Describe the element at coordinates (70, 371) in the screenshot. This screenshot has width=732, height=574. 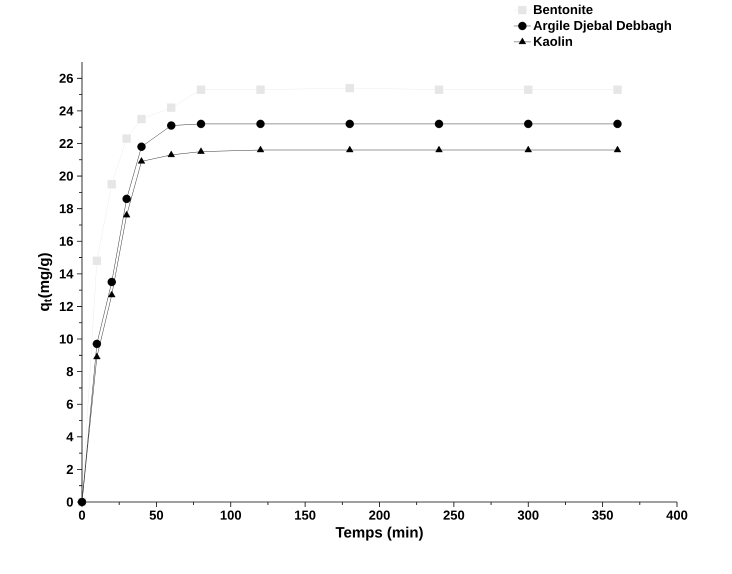
I see `y-tick-label: 8` at that location.